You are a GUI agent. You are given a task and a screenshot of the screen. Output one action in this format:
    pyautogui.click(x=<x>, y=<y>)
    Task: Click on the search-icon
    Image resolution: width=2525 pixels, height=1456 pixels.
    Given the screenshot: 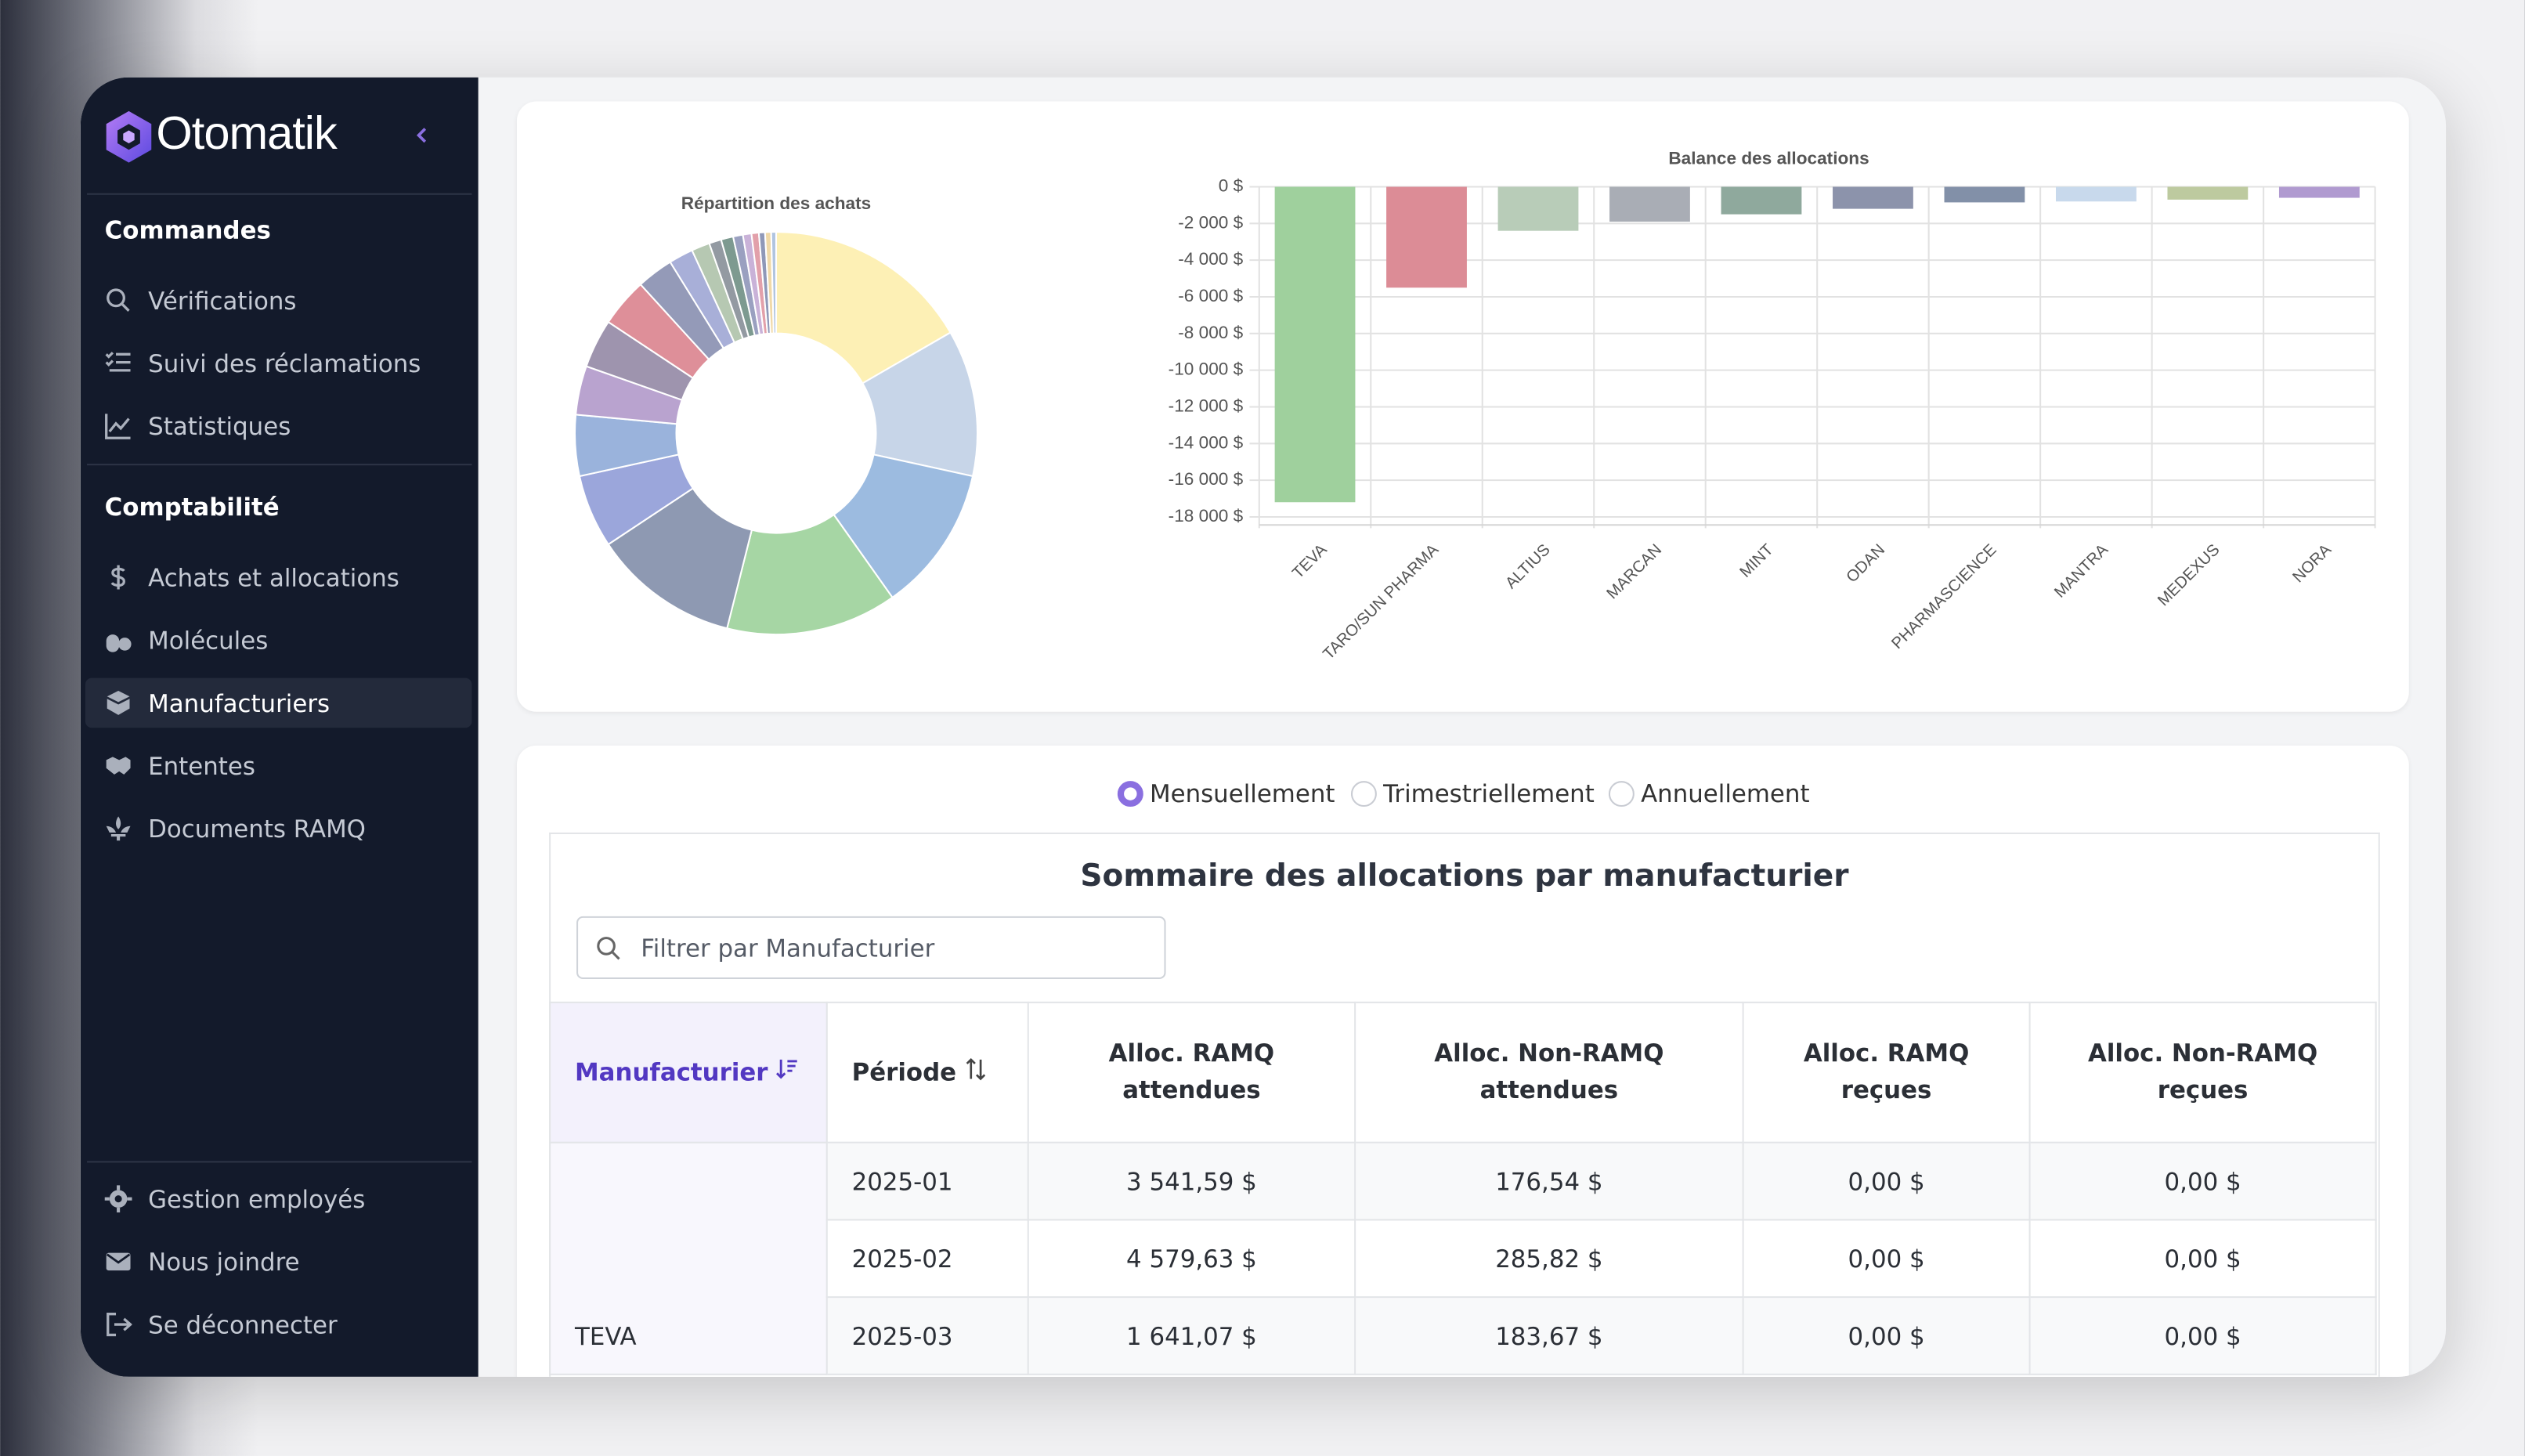 What is the action you would take?
    pyautogui.click(x=609, y=948)
    